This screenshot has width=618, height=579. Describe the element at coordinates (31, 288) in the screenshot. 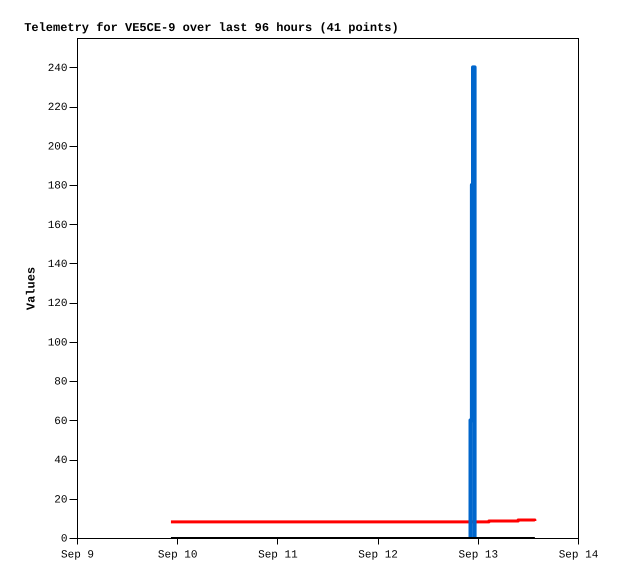

I see `y-axis-title: Values` at that location.